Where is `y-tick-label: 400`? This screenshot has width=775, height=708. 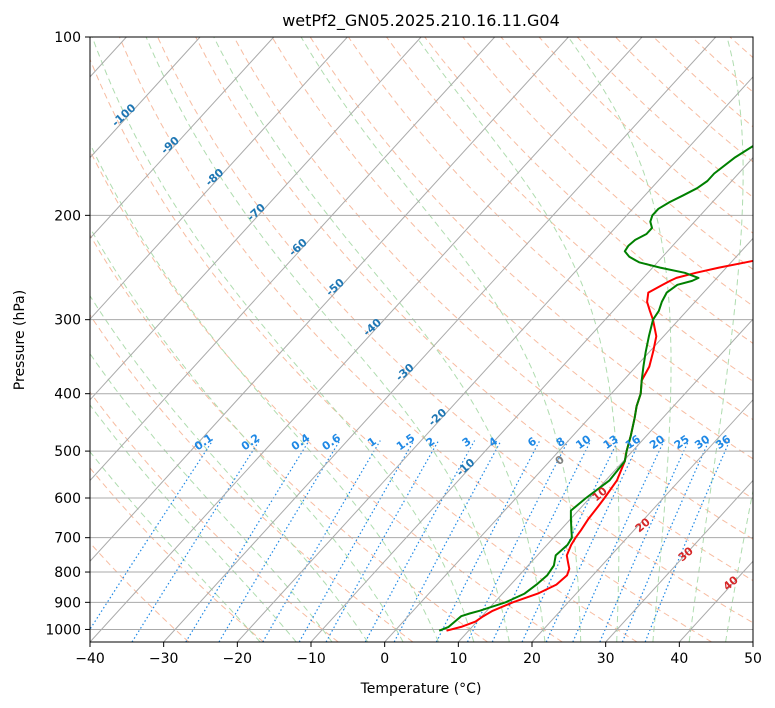
y-tick-label: 400 is located at coordinates (67, 395).